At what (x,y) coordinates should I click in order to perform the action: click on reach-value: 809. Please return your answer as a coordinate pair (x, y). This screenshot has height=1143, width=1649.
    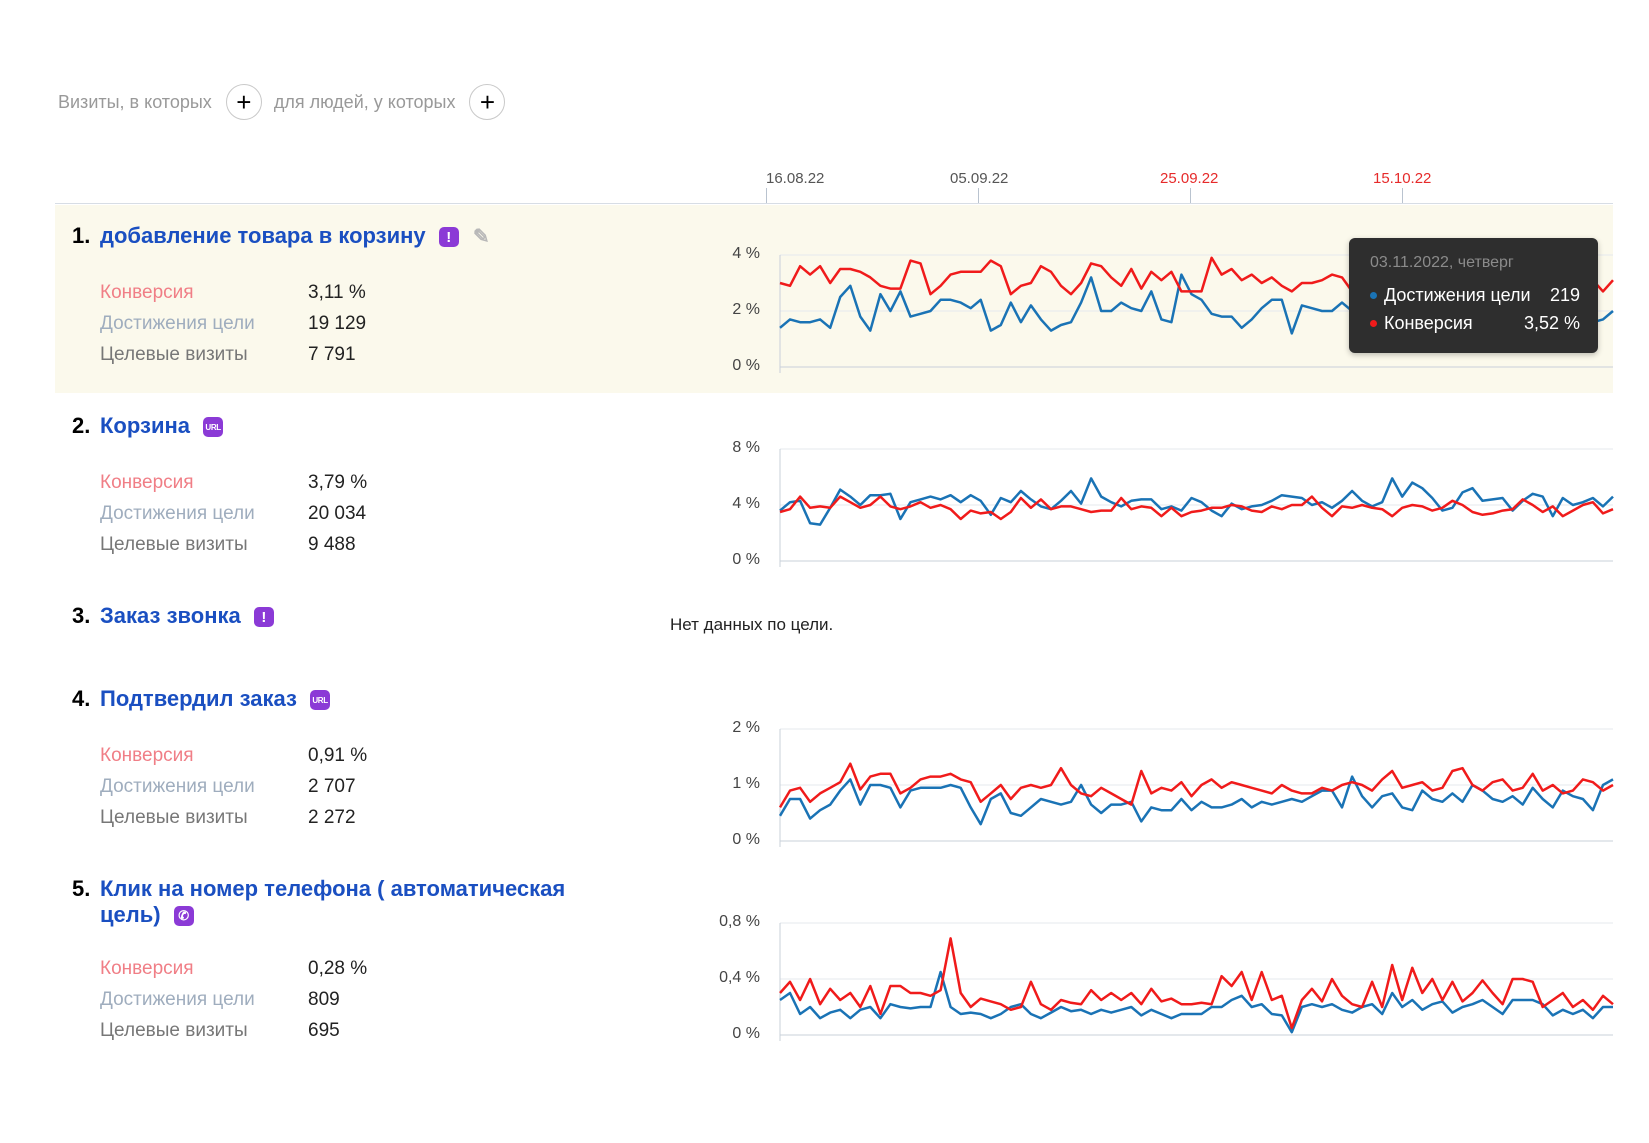
    Looking at the image, I should click on (324, 999).